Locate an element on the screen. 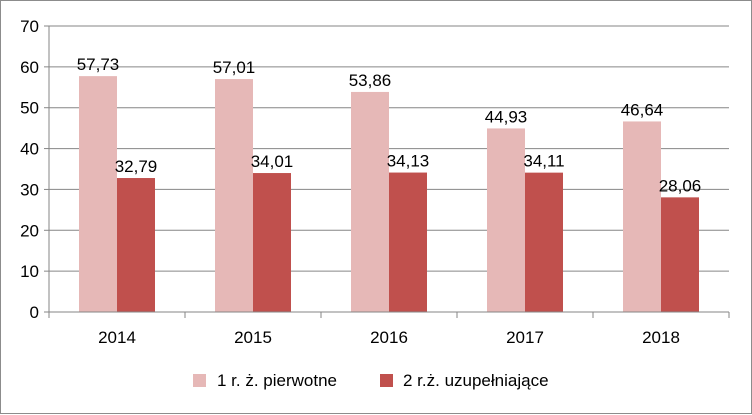 Image resolution: width=752 pixels, height=415 pixels. x-tick-label-2016: 2016 is located at coordinates (389, 337).